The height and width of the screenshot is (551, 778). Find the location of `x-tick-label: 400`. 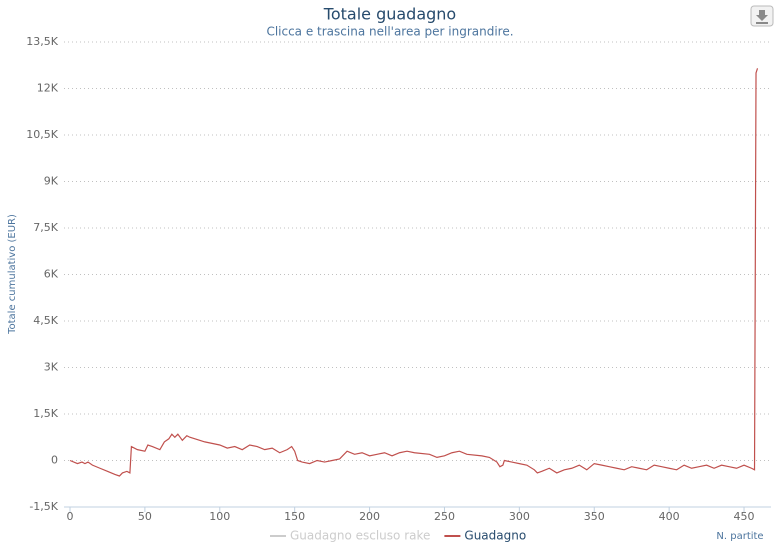

x-tick-label: 400 is located at coordinates (669, 516).